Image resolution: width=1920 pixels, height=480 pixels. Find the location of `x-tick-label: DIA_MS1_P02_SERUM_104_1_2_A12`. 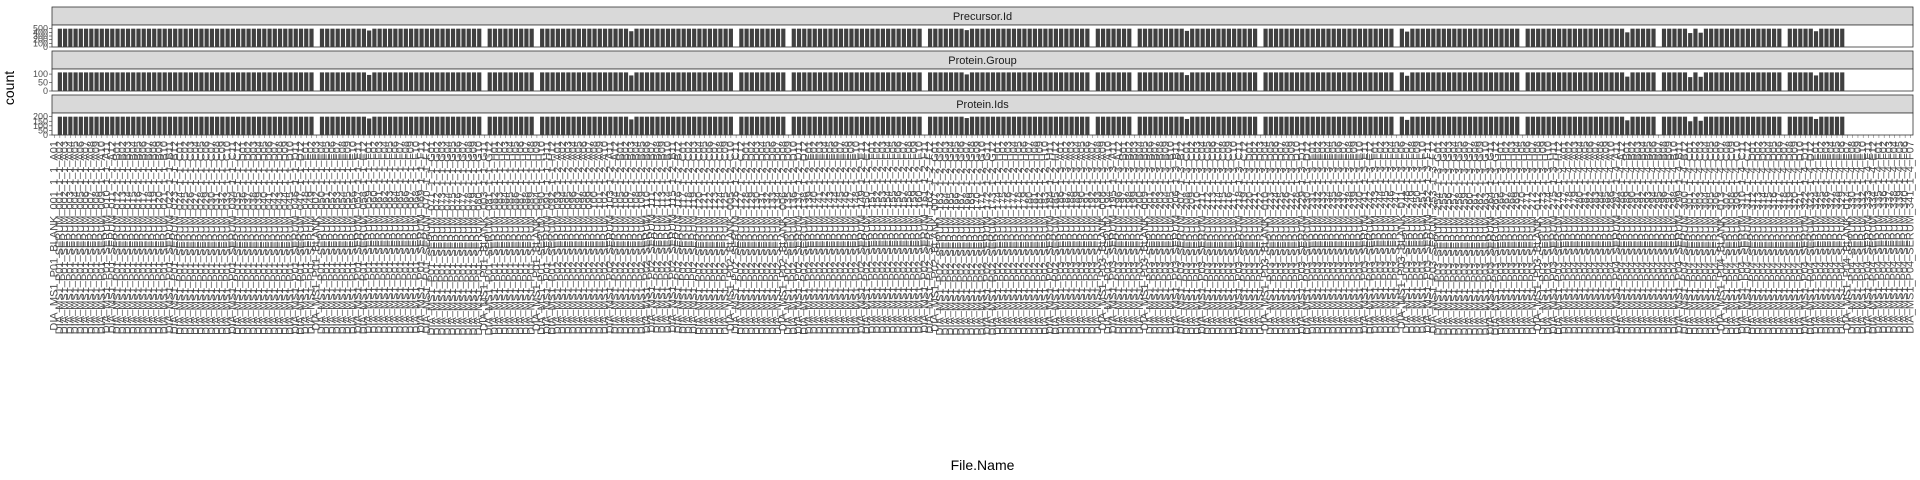

x-tick-label: DIA_MS1_P02_SERUM_104_1_2_A12 is located at coordinates (616, 237).